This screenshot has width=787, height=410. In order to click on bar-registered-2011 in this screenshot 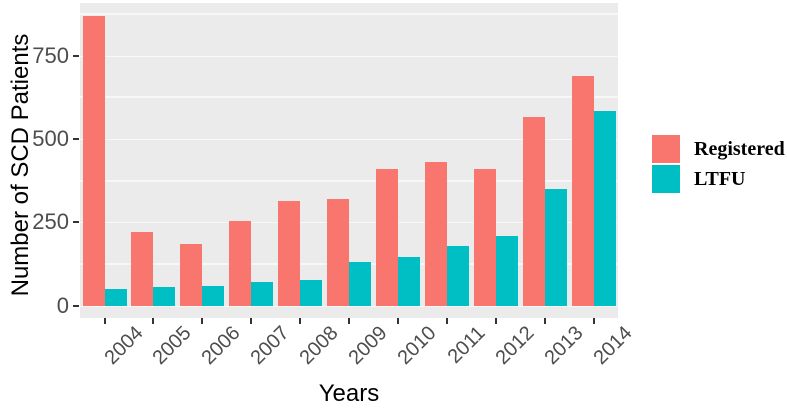, I will do `click(435, 234)`.